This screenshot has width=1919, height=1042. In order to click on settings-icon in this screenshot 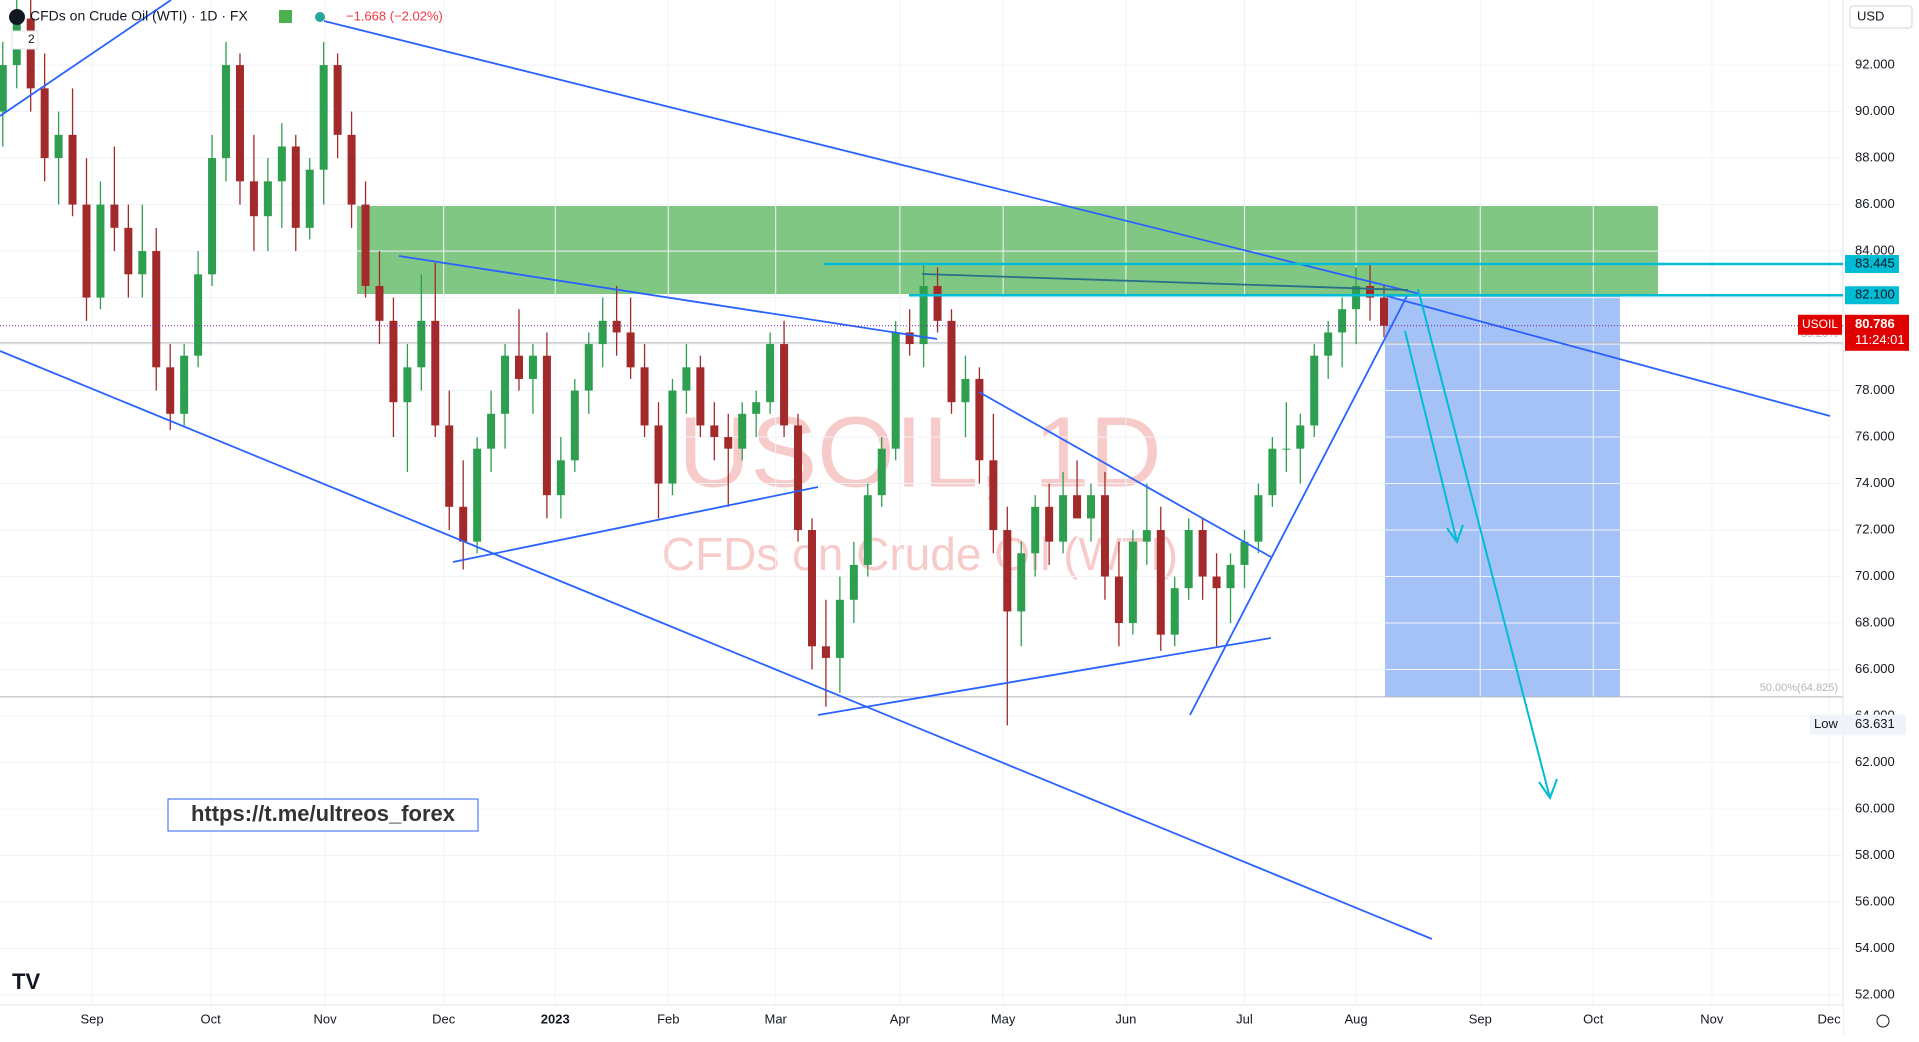, I will do `click(1883, 1021)`.